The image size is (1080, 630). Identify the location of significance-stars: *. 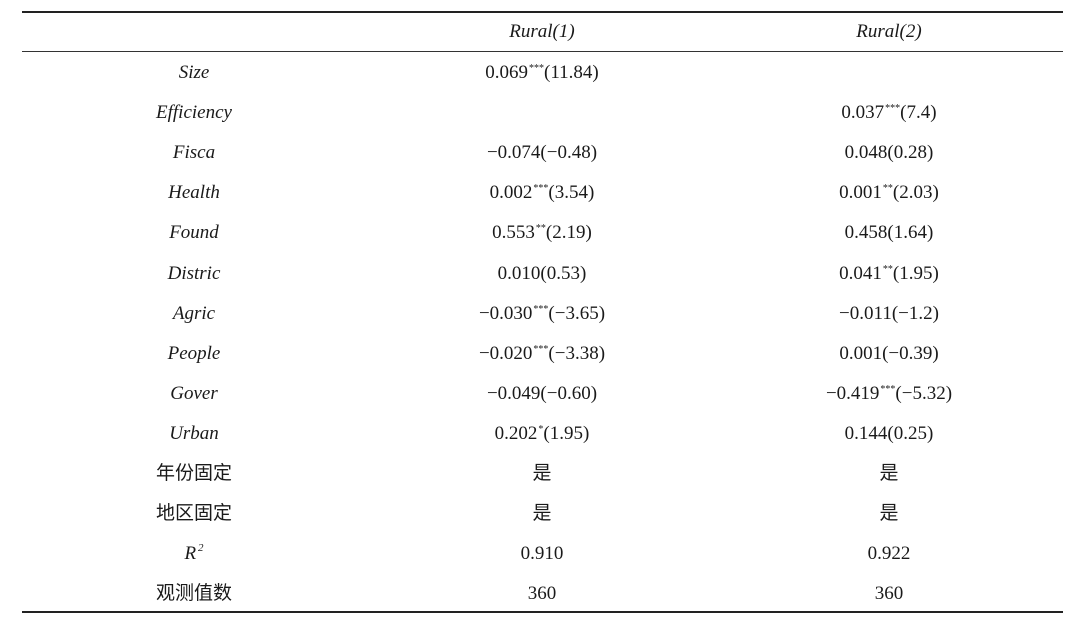
(541, 429).